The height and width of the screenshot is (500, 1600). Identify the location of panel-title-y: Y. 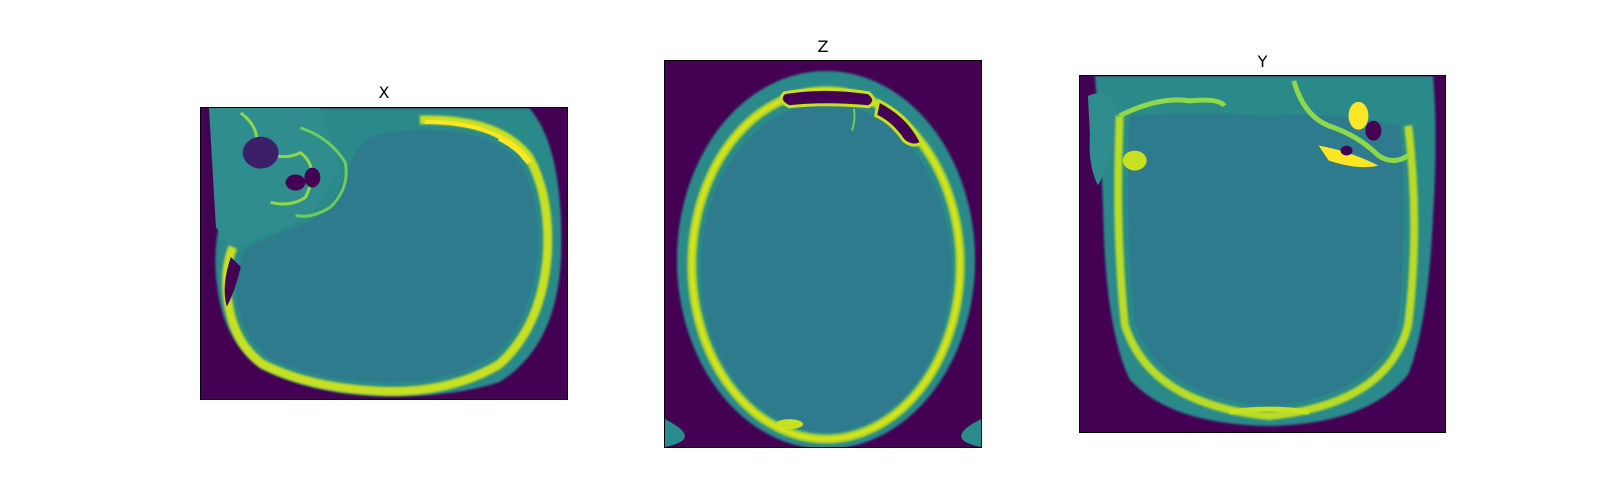
(1262, 61).